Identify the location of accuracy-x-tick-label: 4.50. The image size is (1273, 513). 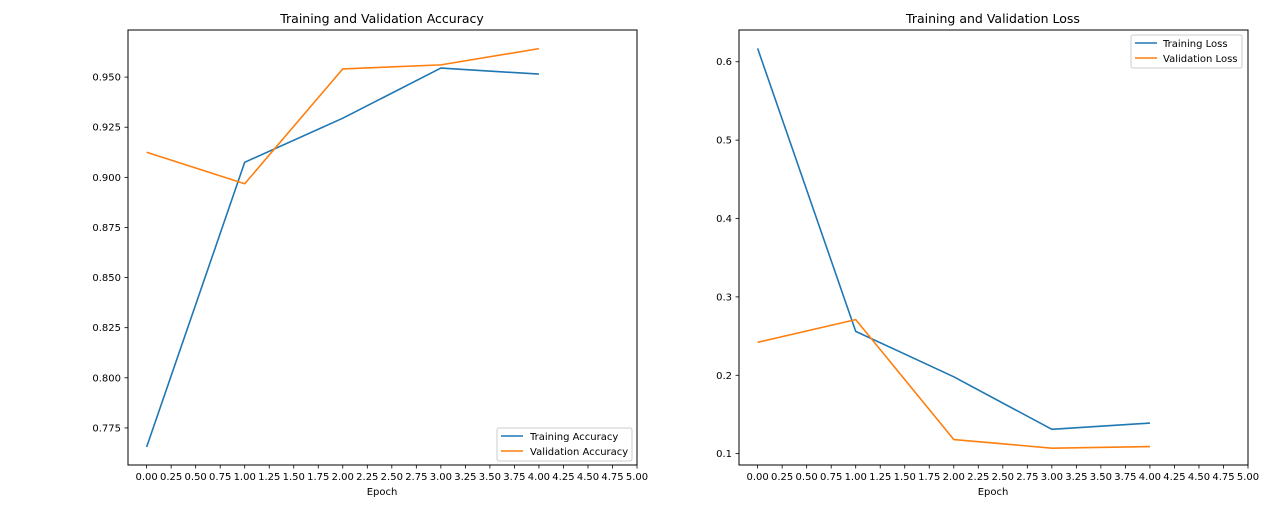
(588, 477).